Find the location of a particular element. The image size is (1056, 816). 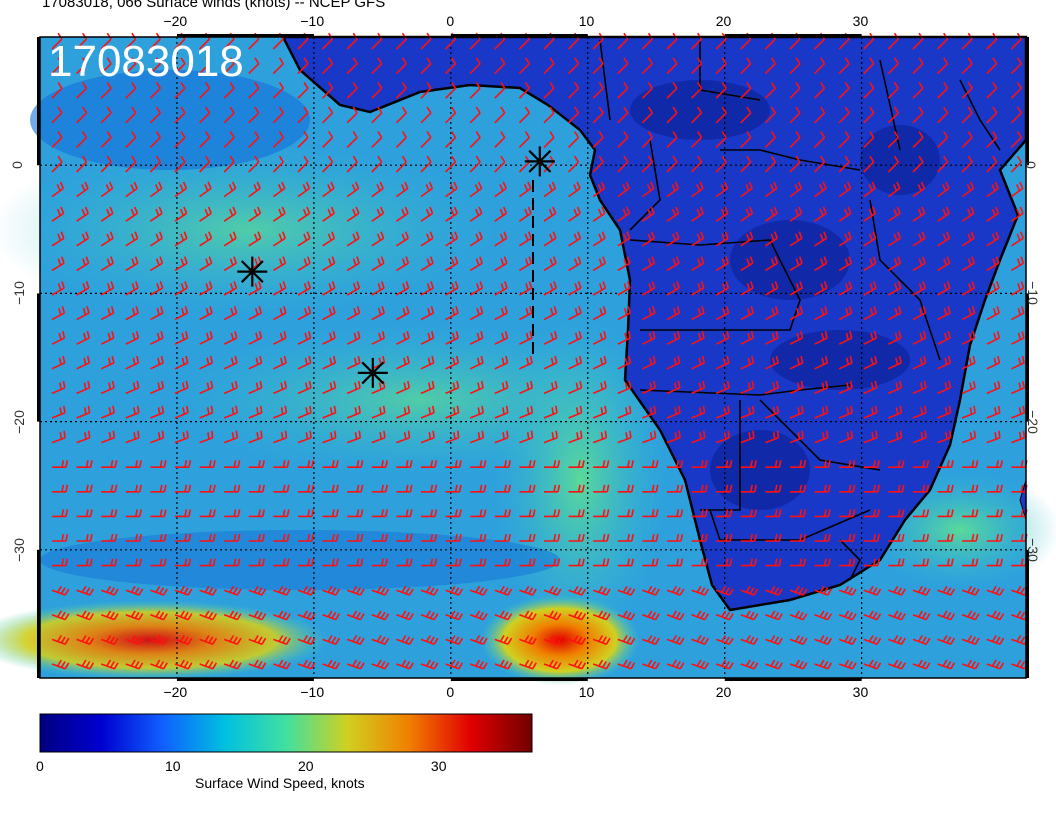

lat-tick-label: −10 is located at coordinates (18, 293).